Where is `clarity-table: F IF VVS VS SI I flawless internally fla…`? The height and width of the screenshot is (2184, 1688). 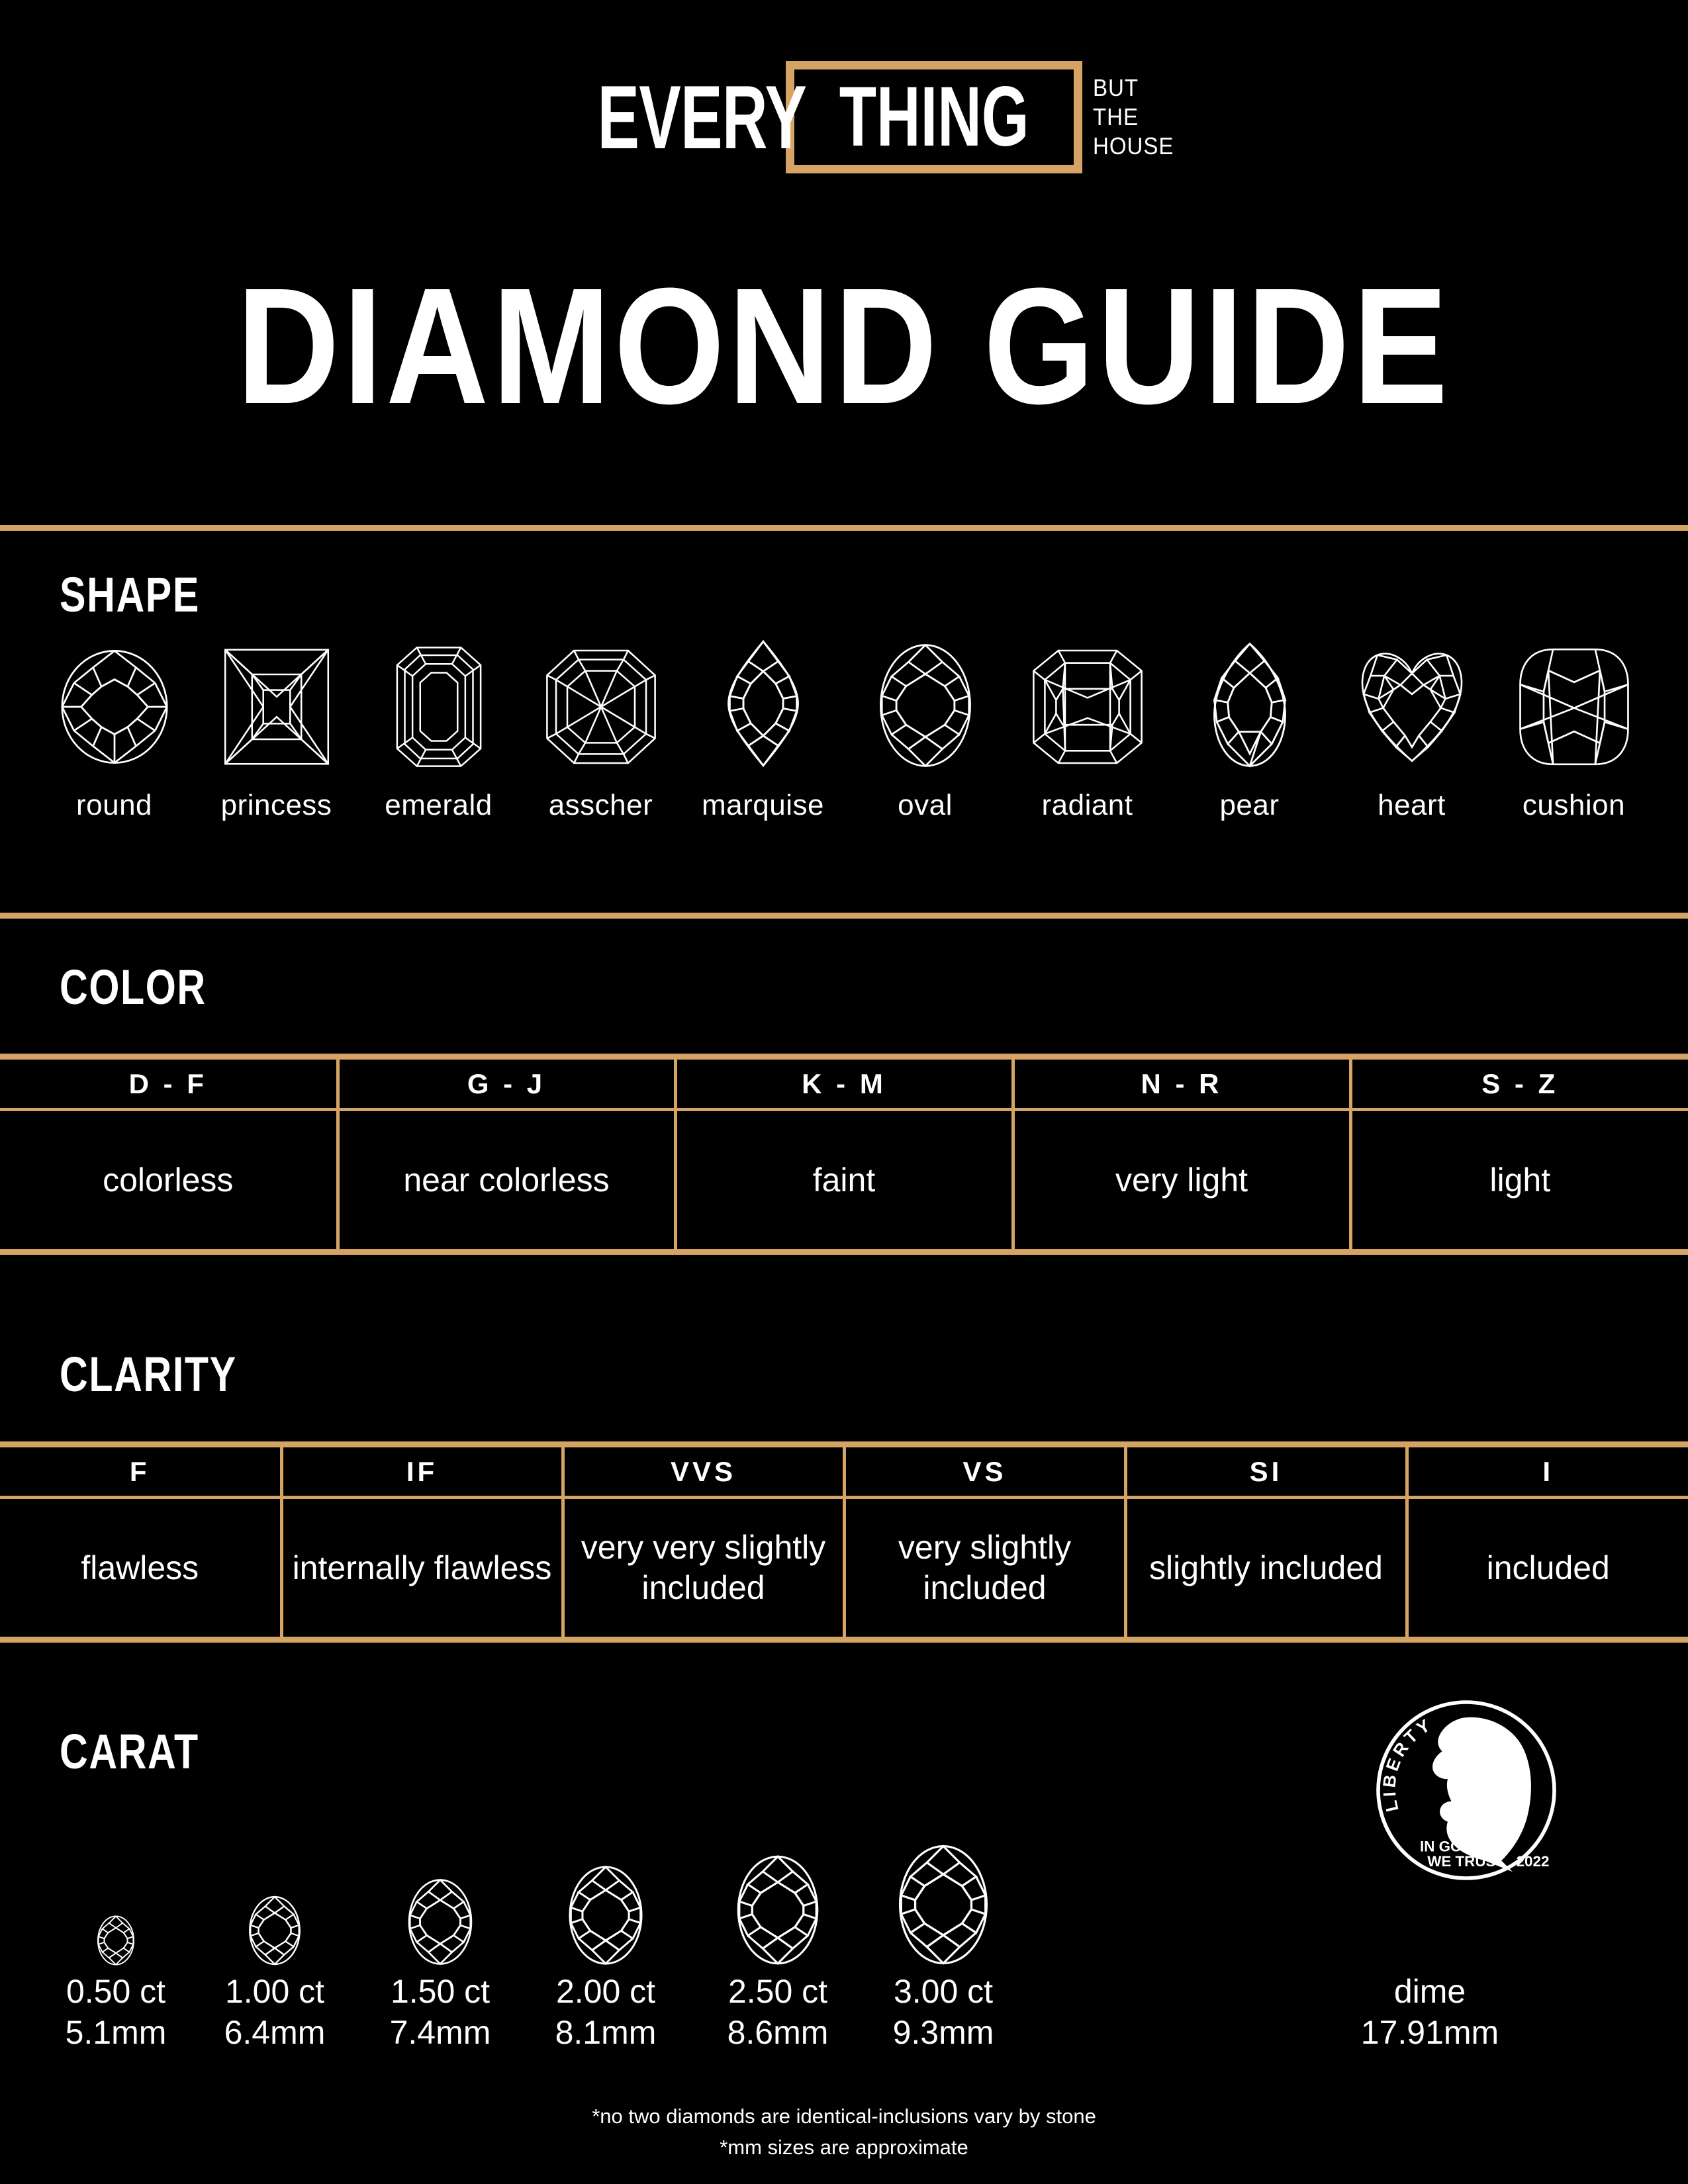
clarity-table: F IF VVS VS SI I flawless internally fla… is located at coordinates (844, 1542).